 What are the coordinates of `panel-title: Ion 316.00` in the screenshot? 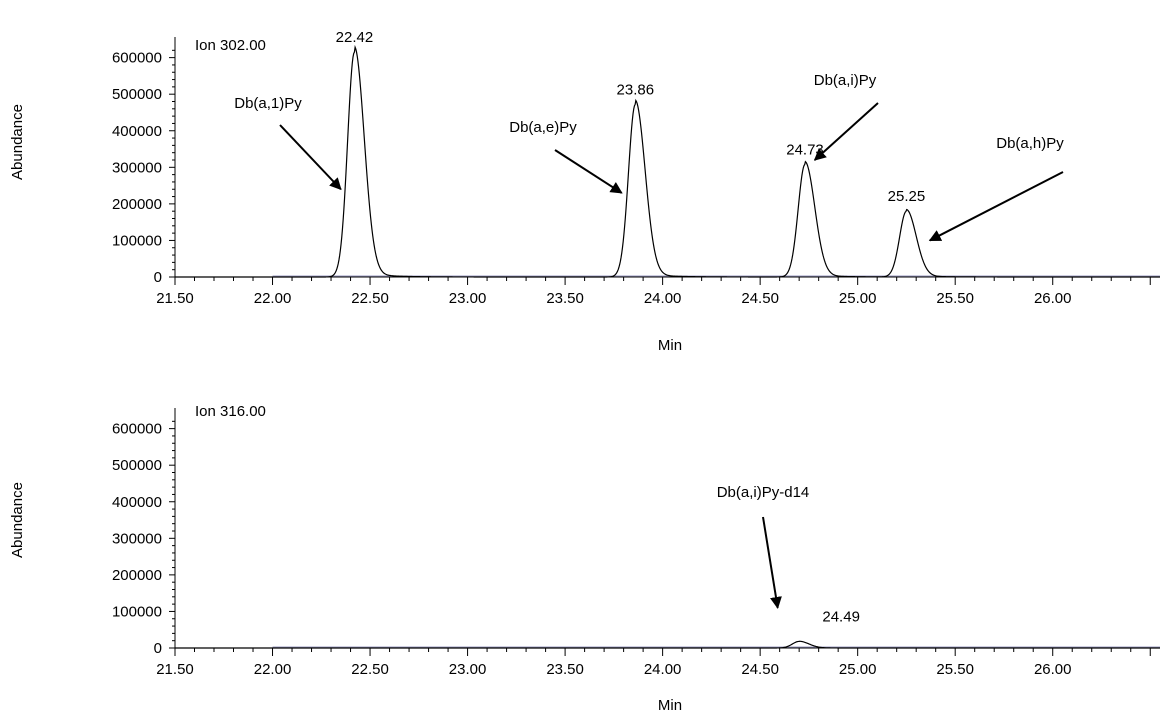 It's located at (230, 411).